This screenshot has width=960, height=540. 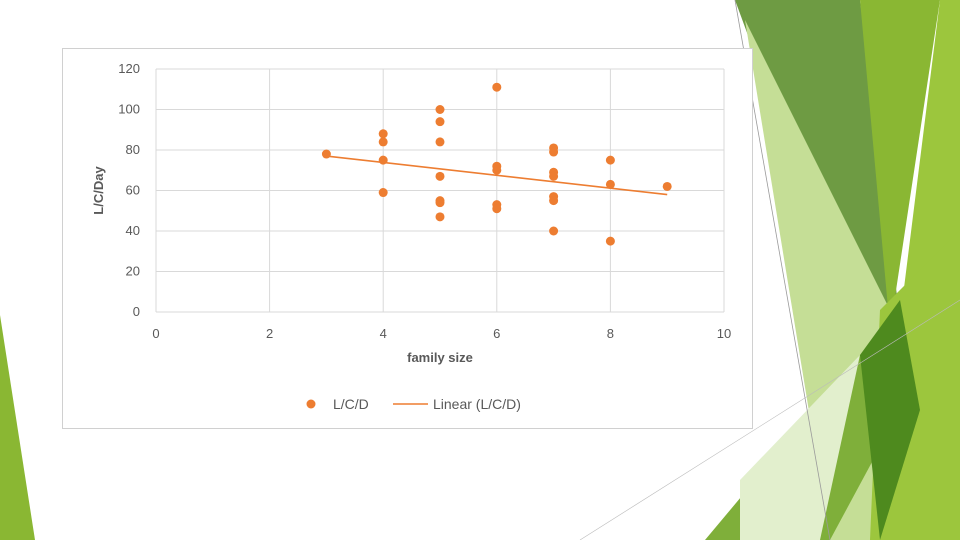 I want to click on y-tick-label: 20, so click(x=133, y=271).